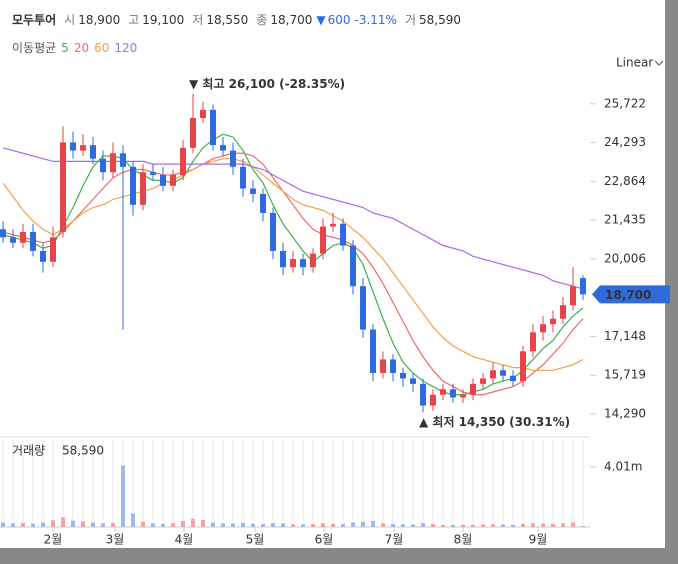  Describe the element at coordinates (463, 540) in the screenshot. I see `x-tick-label: 8월` at that location.